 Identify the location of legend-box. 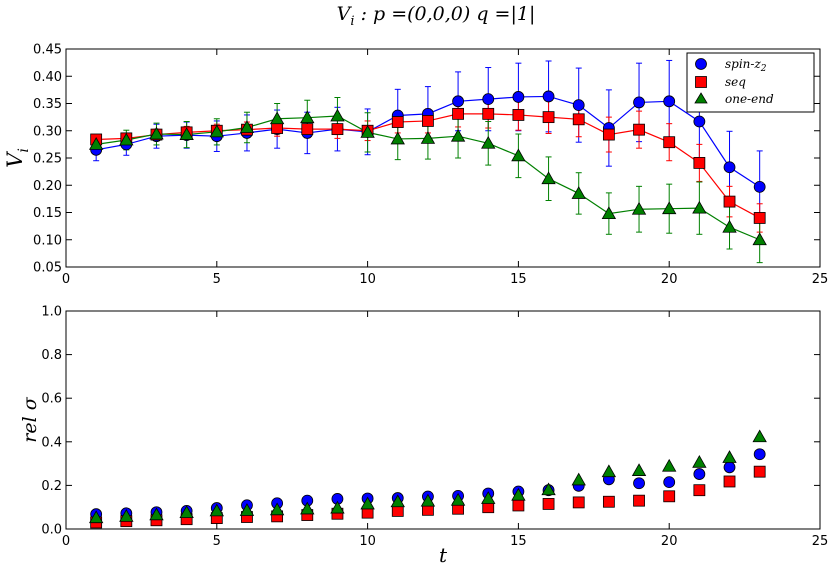
(750, 82).